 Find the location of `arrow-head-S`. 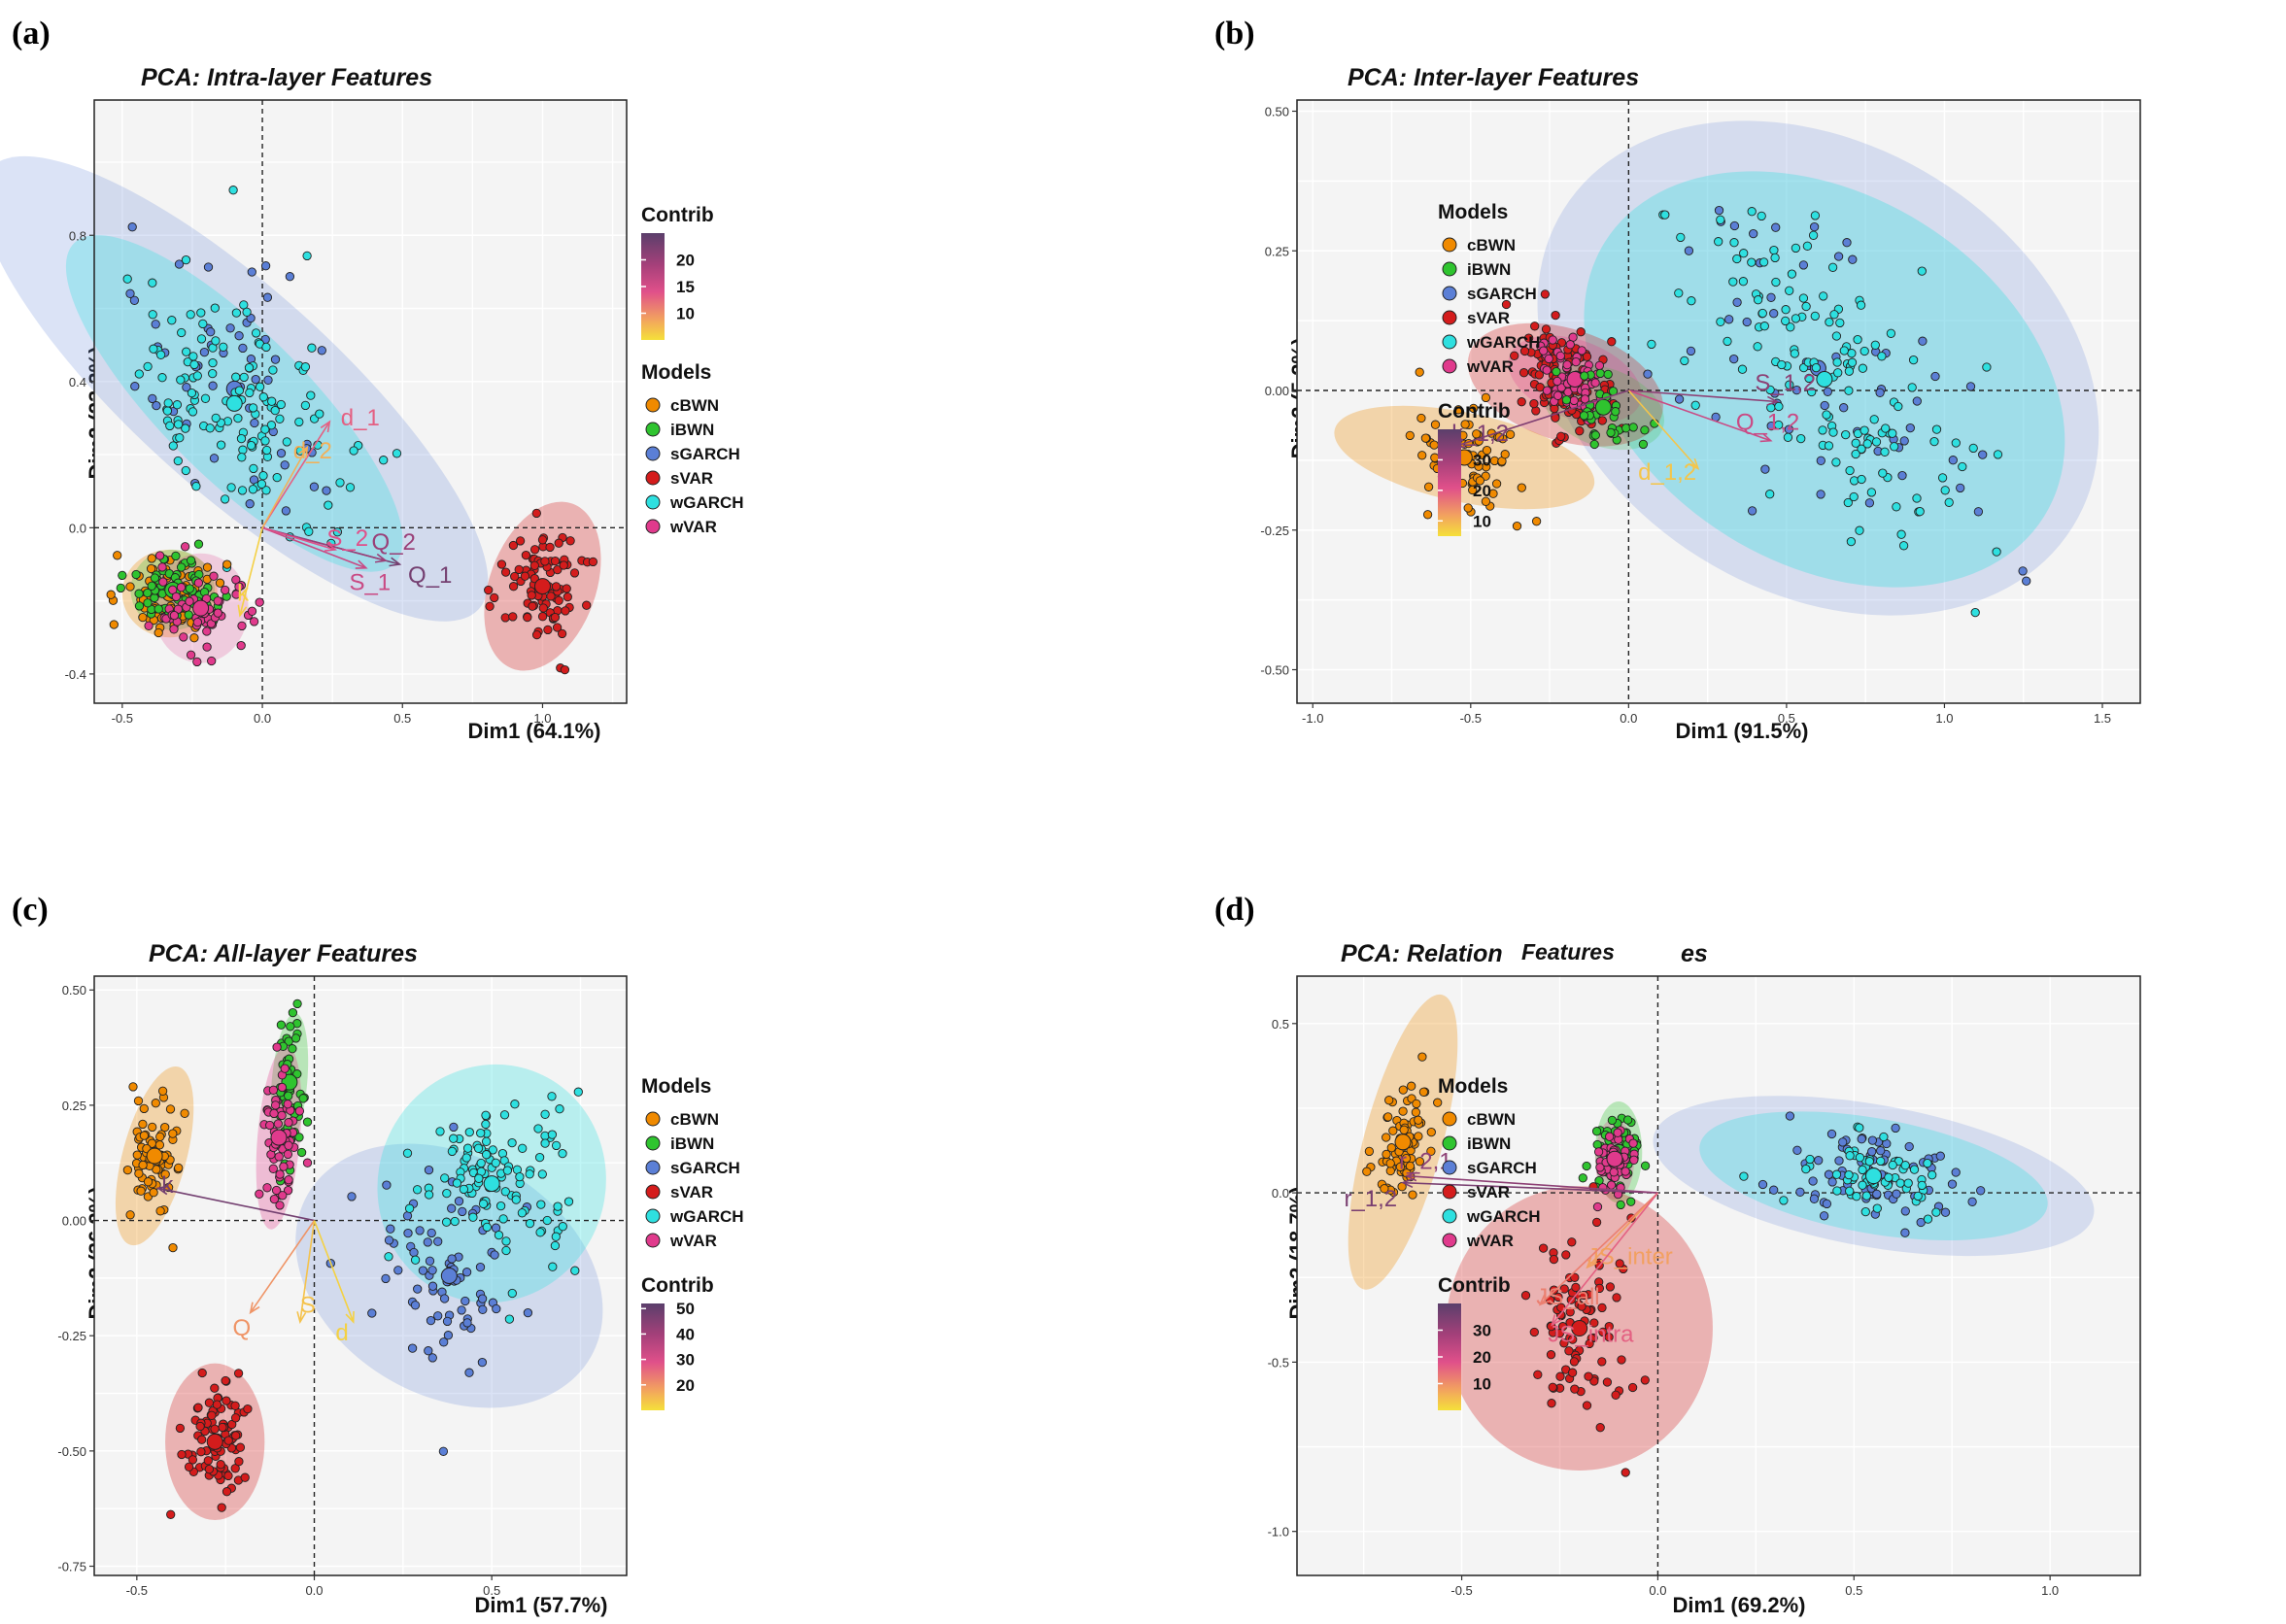

arrow-head-S is located at coordinates (301, 1317).